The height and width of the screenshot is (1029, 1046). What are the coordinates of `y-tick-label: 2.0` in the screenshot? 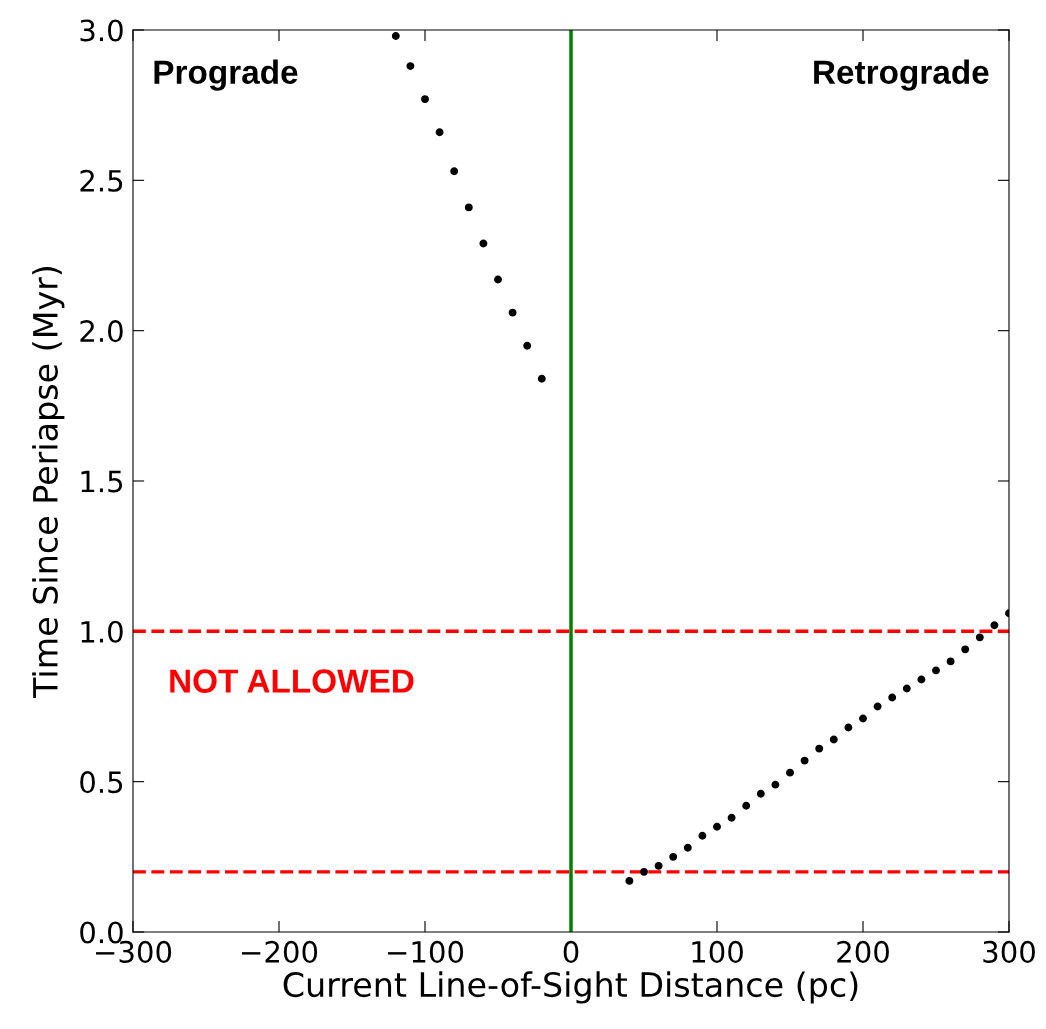 It's located at (101, 331).